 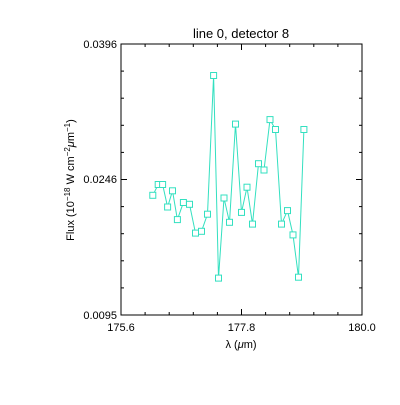 What do you see at coordinates (100, 180) in the screenshot?
I see `y-tick-label: 0.0246` at bounding box center [100, 180].